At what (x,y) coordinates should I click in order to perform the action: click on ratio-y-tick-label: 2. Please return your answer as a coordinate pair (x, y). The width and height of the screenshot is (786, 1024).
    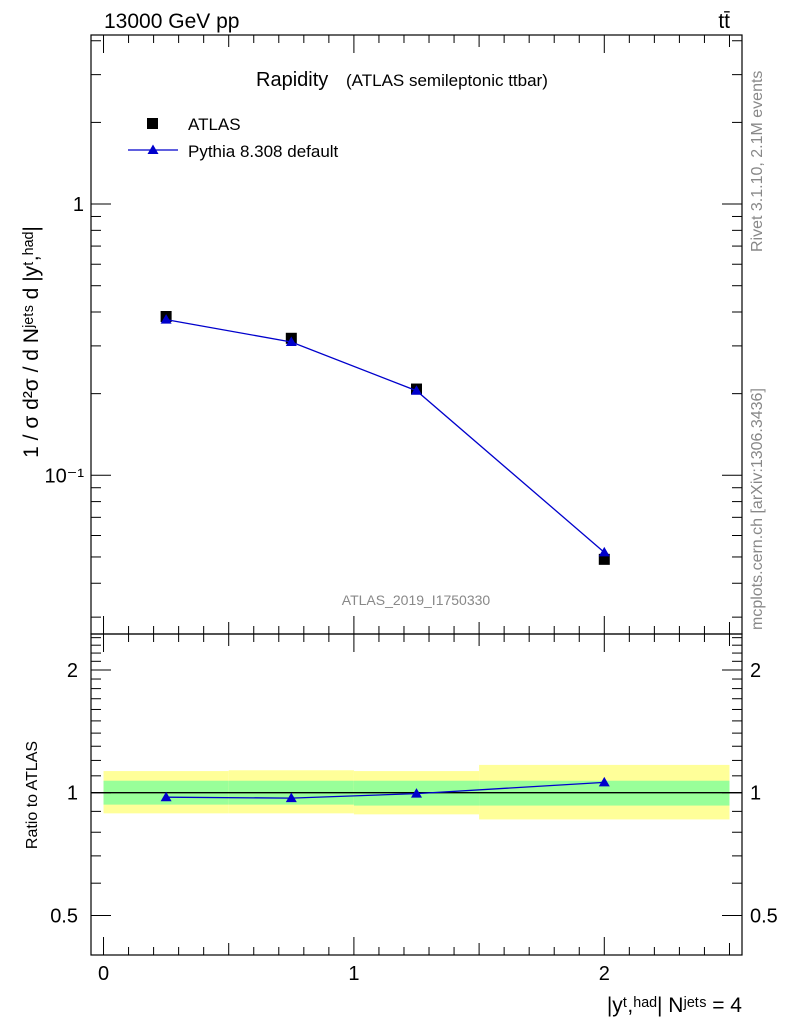
    Looking at the image, I should click on (72, 671).